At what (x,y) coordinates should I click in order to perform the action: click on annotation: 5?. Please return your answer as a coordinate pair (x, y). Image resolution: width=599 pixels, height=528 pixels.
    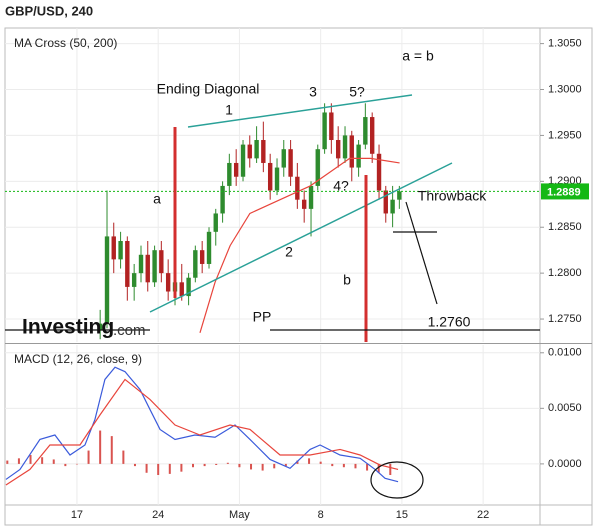
    Looking at the image, I should click on (357, 92).